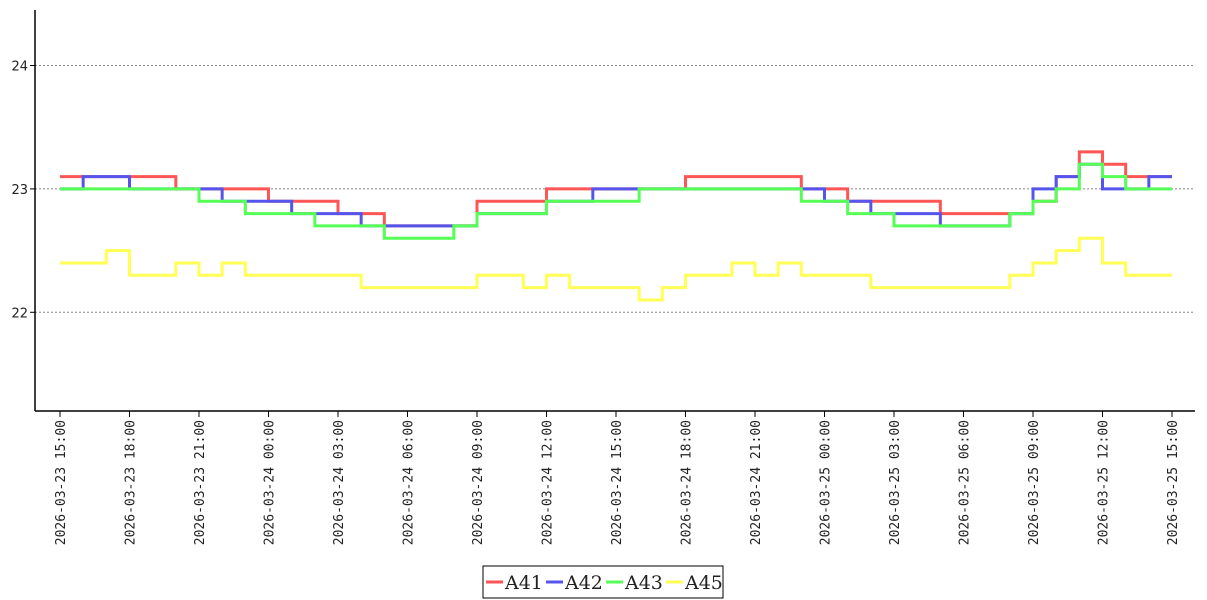 The width and height of the screenshot is (1207, 600). Describe the element at coordinates (756, 482) in the screenshot. I see `x-tick-label: 2026-03-24 21:00` at that location.